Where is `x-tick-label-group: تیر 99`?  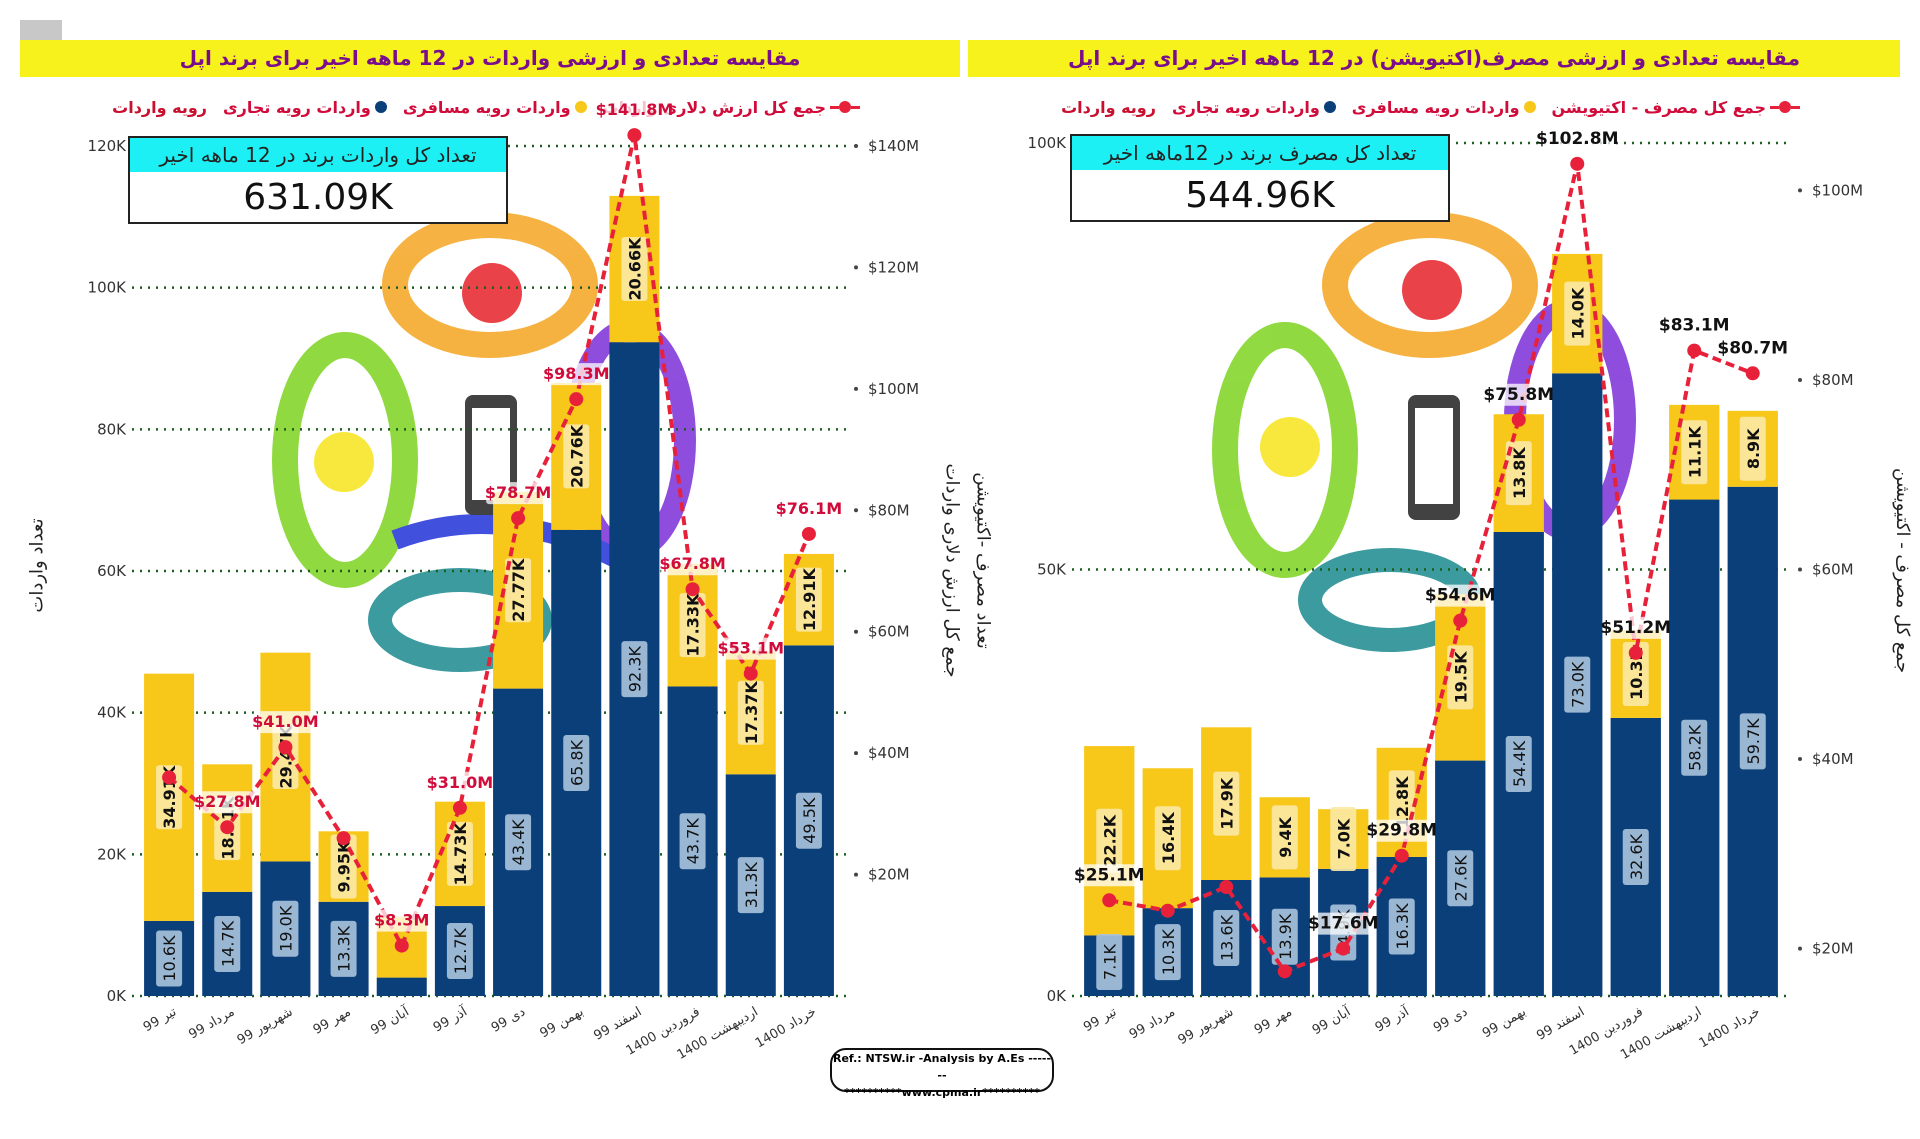 x-tick-label-group: تیر 99 is located at coordinates (1100, 1019).